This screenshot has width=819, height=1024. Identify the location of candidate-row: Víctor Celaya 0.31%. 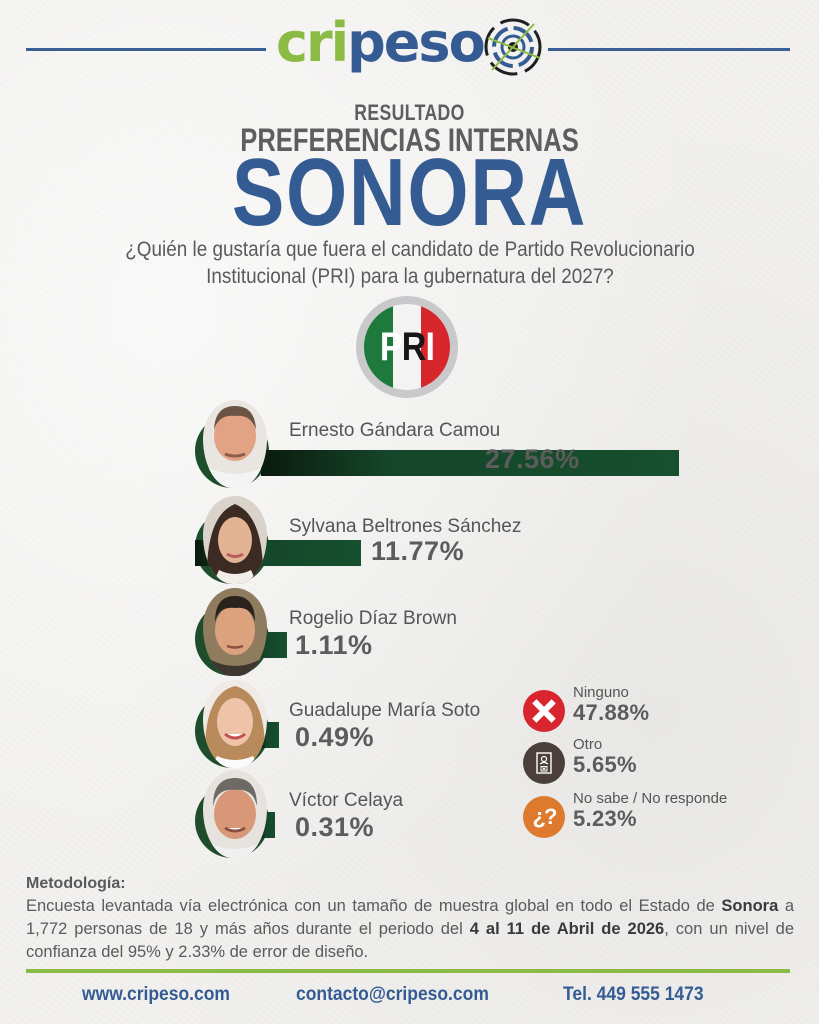
(405, 815).